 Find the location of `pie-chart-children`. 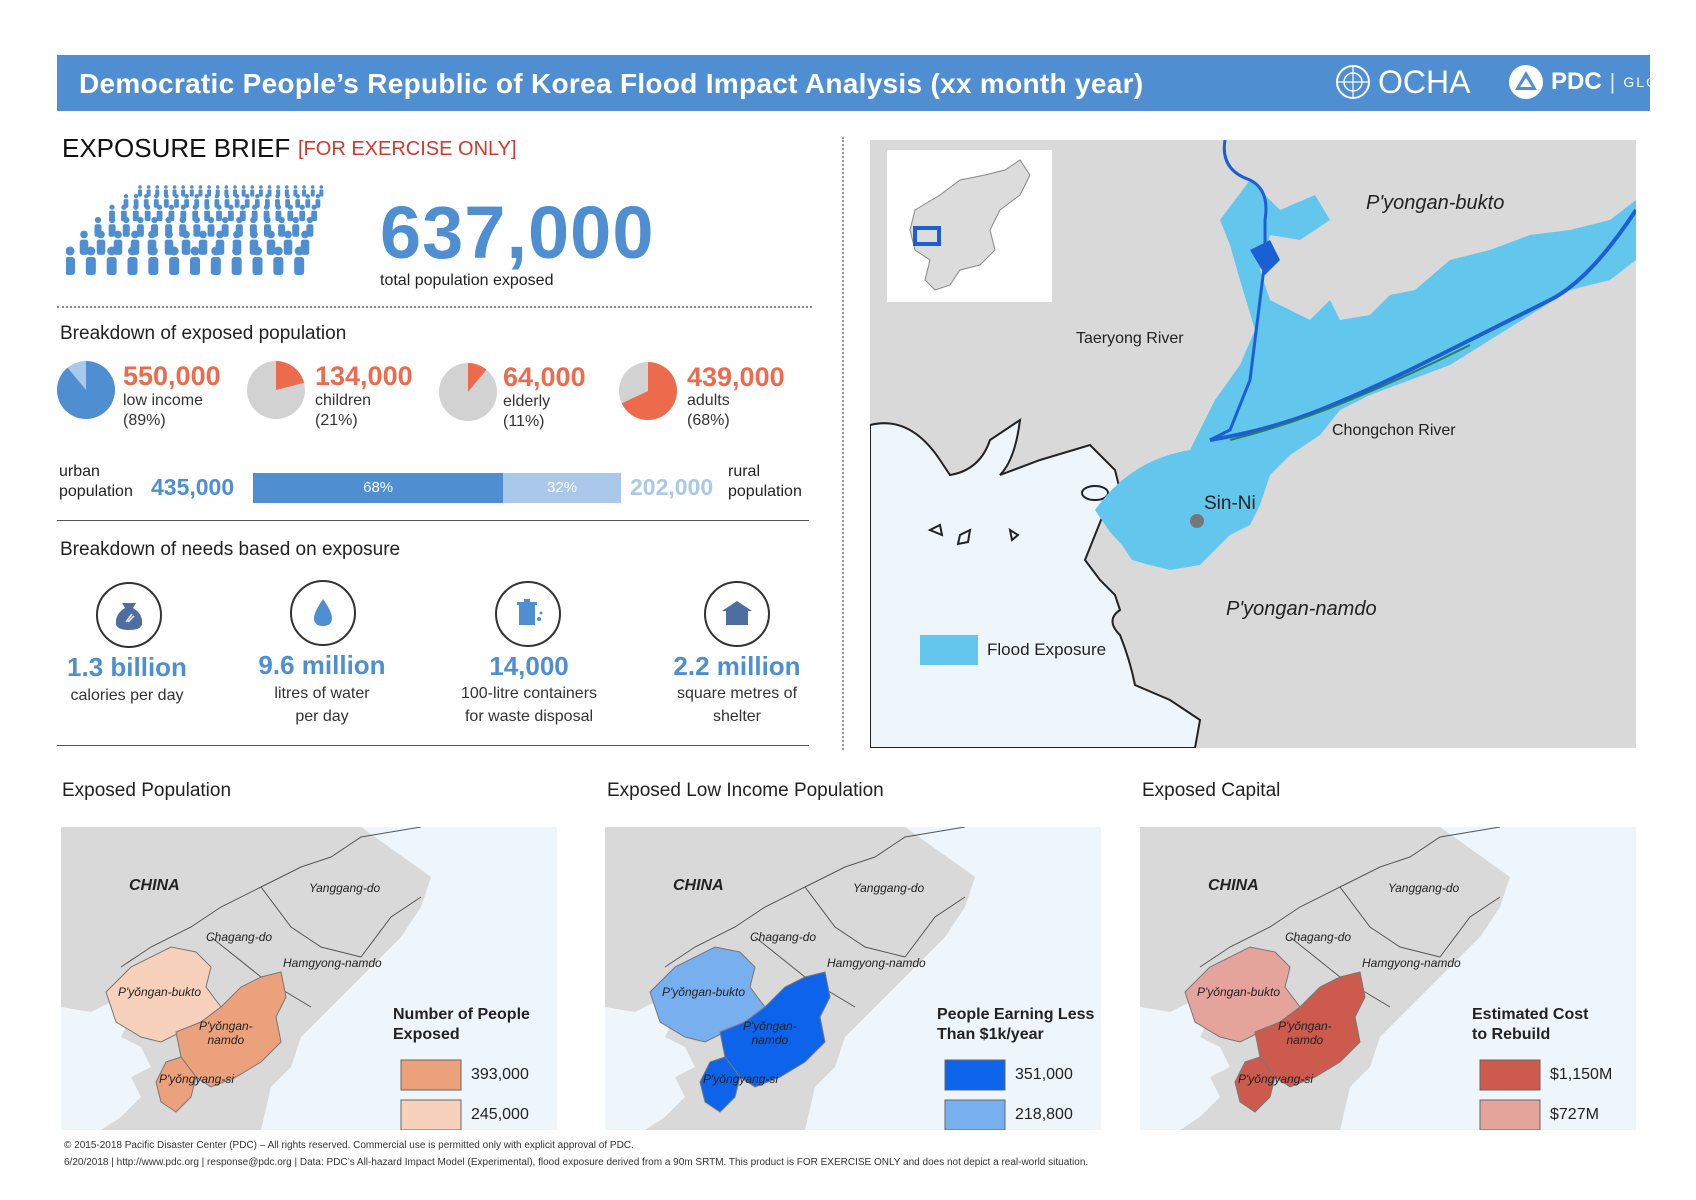

pie-chart-children is located at coordinates (276, 390).